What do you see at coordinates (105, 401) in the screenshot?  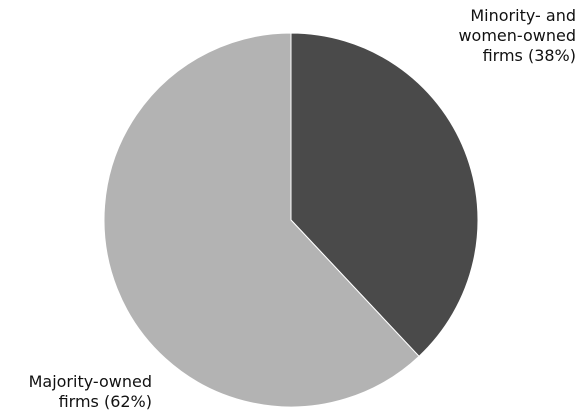 I see `slice-label-line: firms (62%)` at bounding box center [105, 401].